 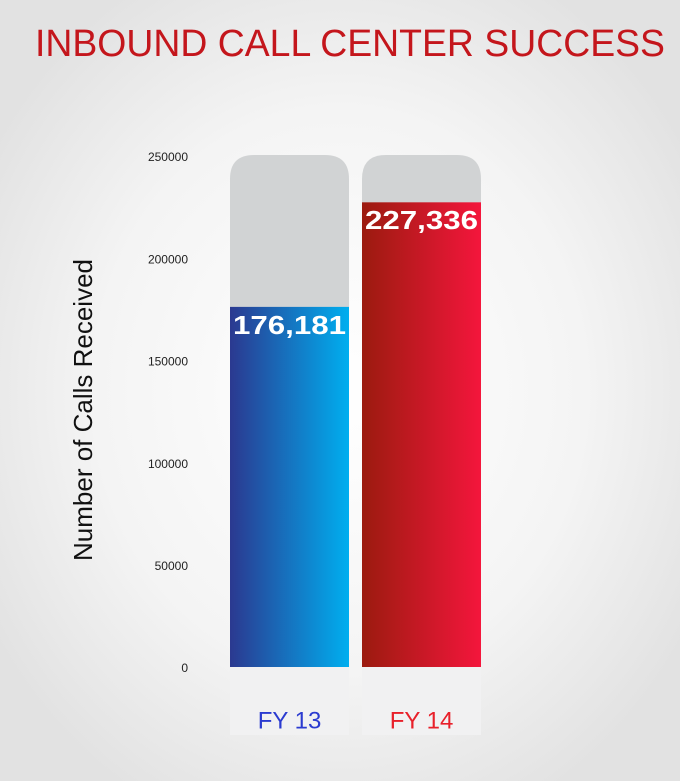 What do you see at coordinates (168, 362) in the screenshot?
I see `y-tick-label: 150000` at bounding box center [168, 362].